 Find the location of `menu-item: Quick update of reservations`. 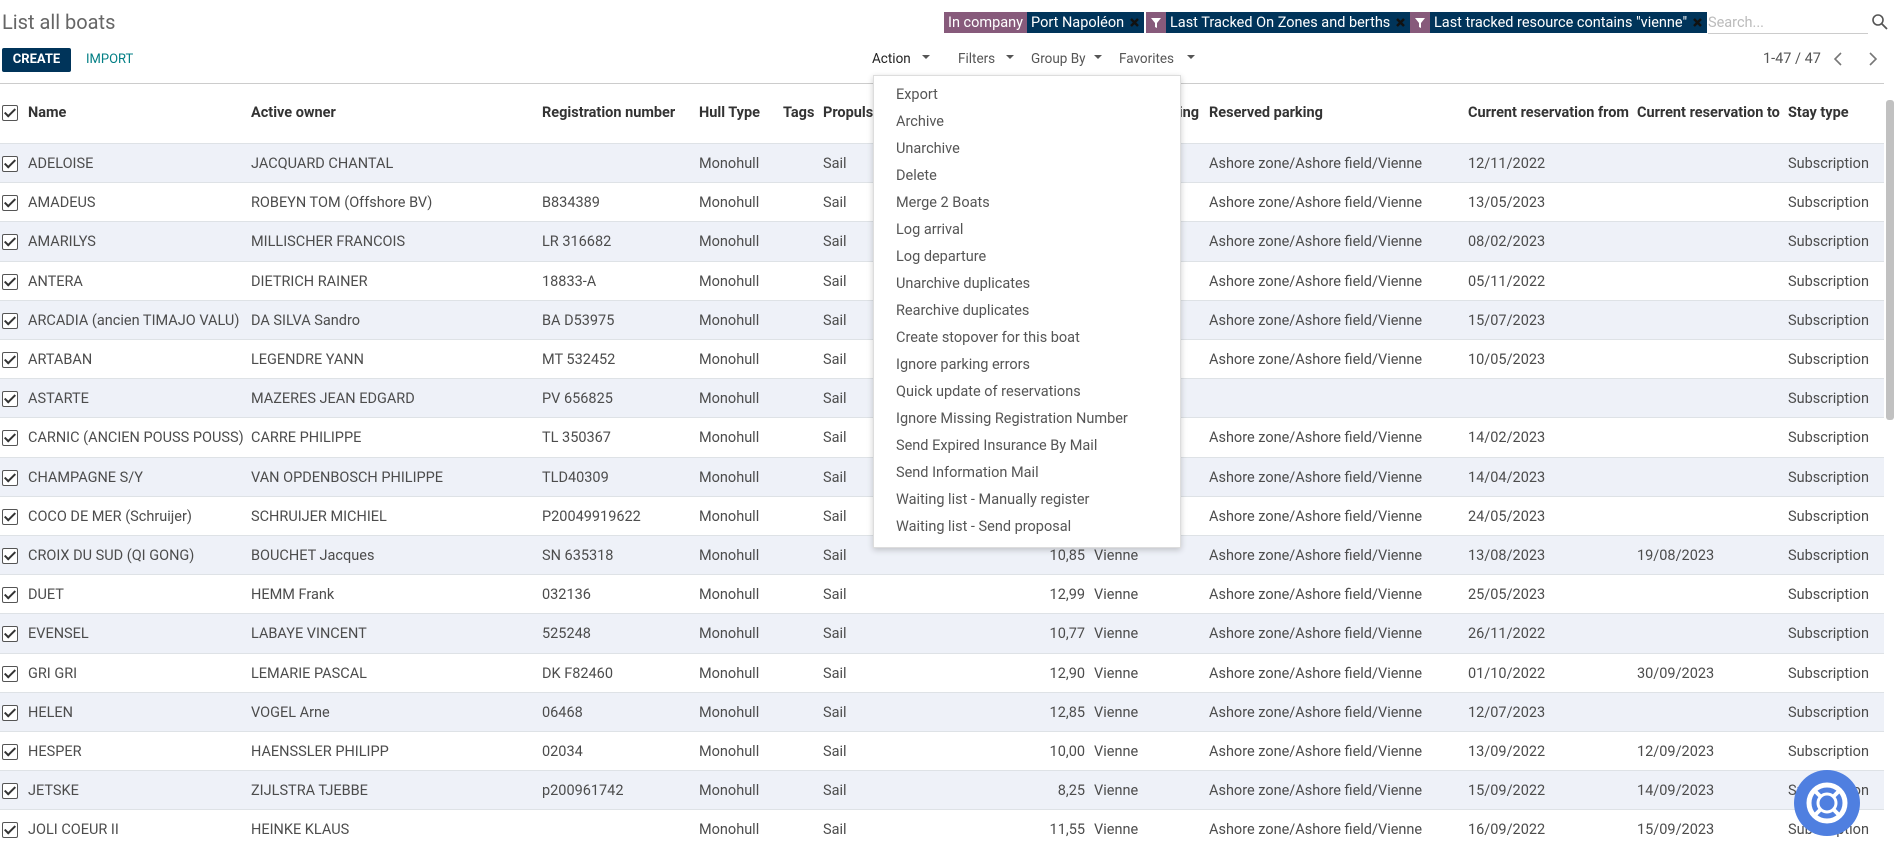

menu-item: Quick update of reservations is located at coordinates (988, 391).